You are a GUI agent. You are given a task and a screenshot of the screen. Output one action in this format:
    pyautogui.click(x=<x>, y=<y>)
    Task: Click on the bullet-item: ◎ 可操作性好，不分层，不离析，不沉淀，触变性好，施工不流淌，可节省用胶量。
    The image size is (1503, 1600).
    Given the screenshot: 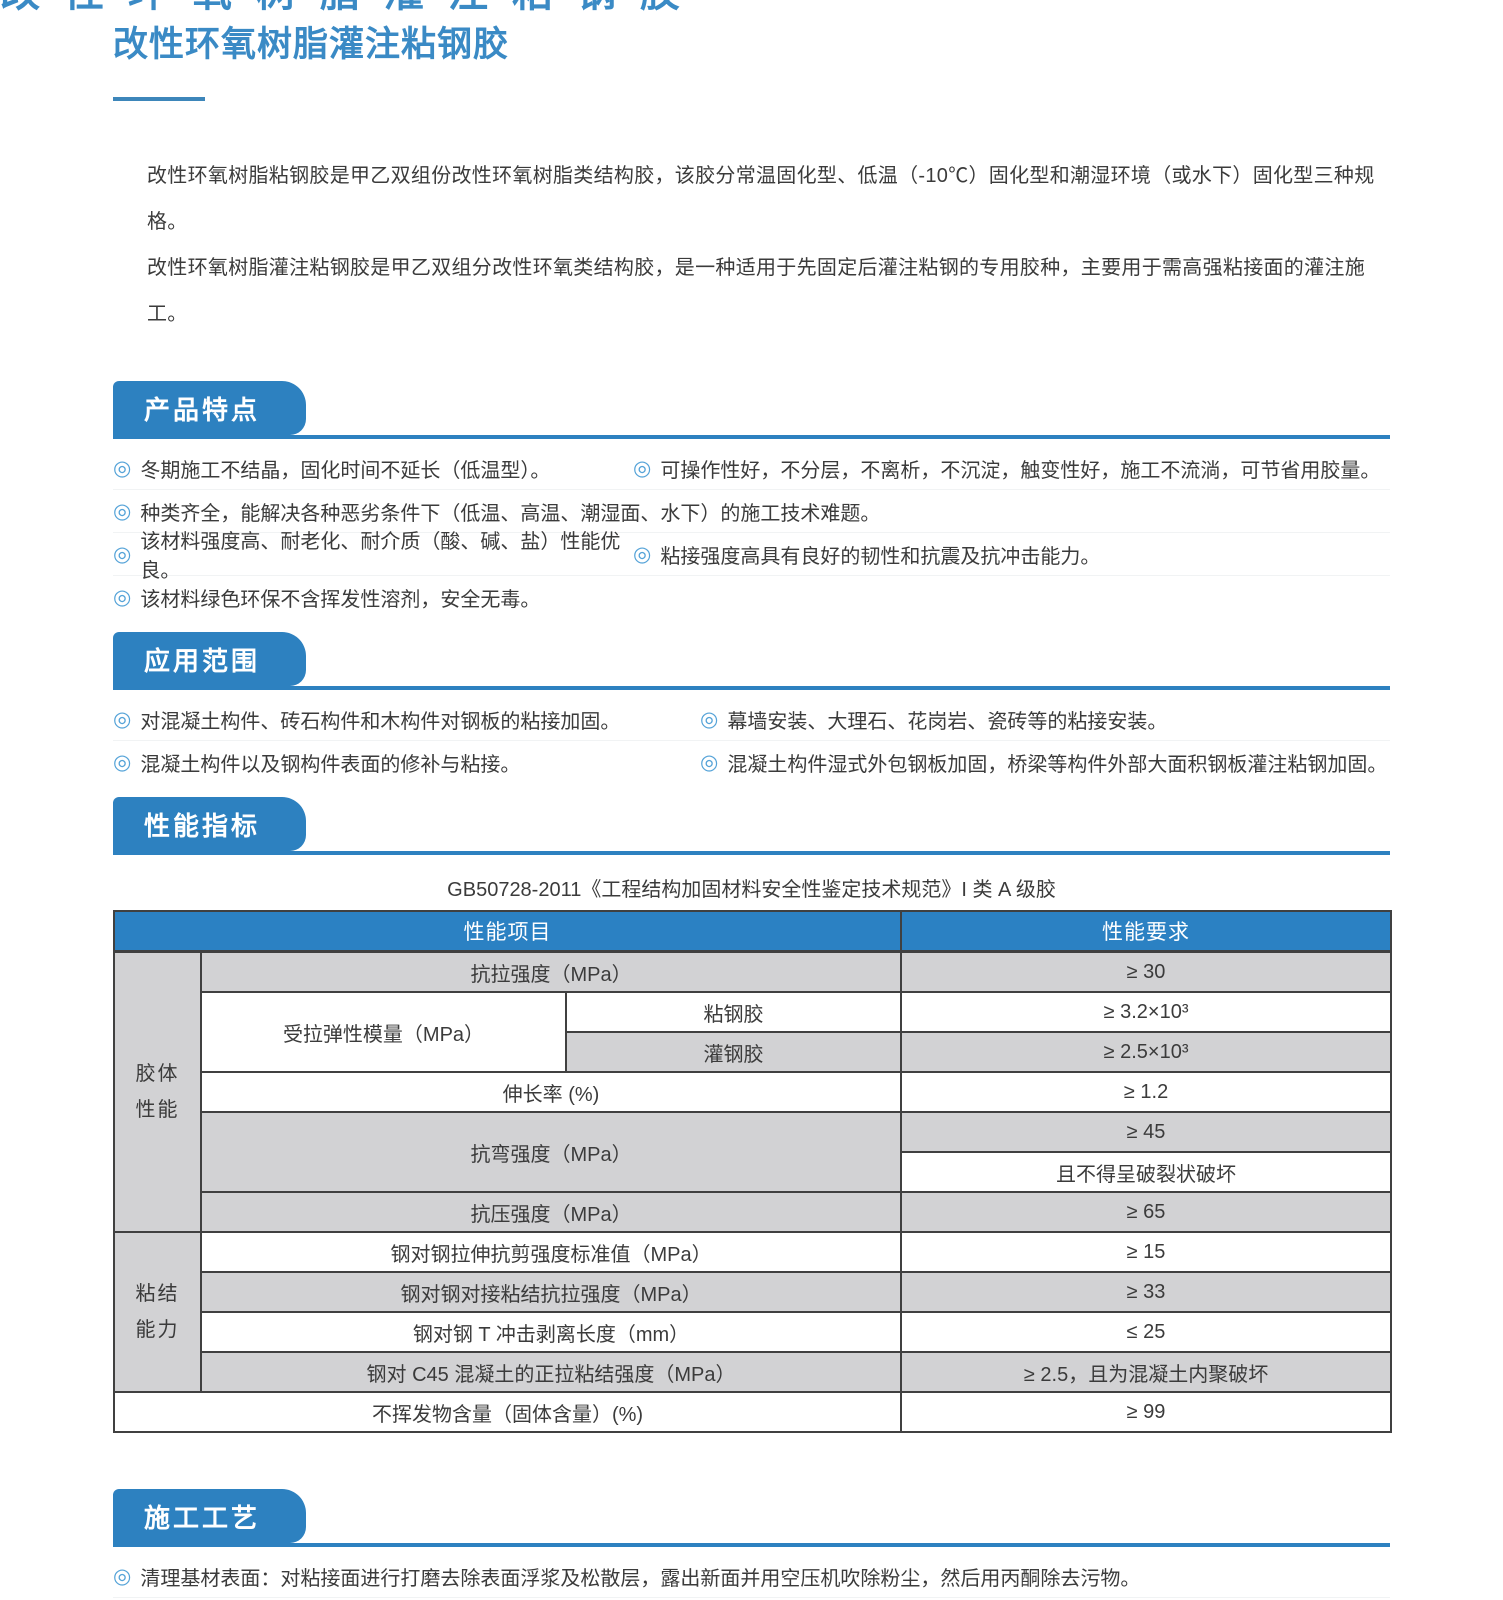 What is the action you would take?
    pyautogui.click(x=1006, y=468)
    